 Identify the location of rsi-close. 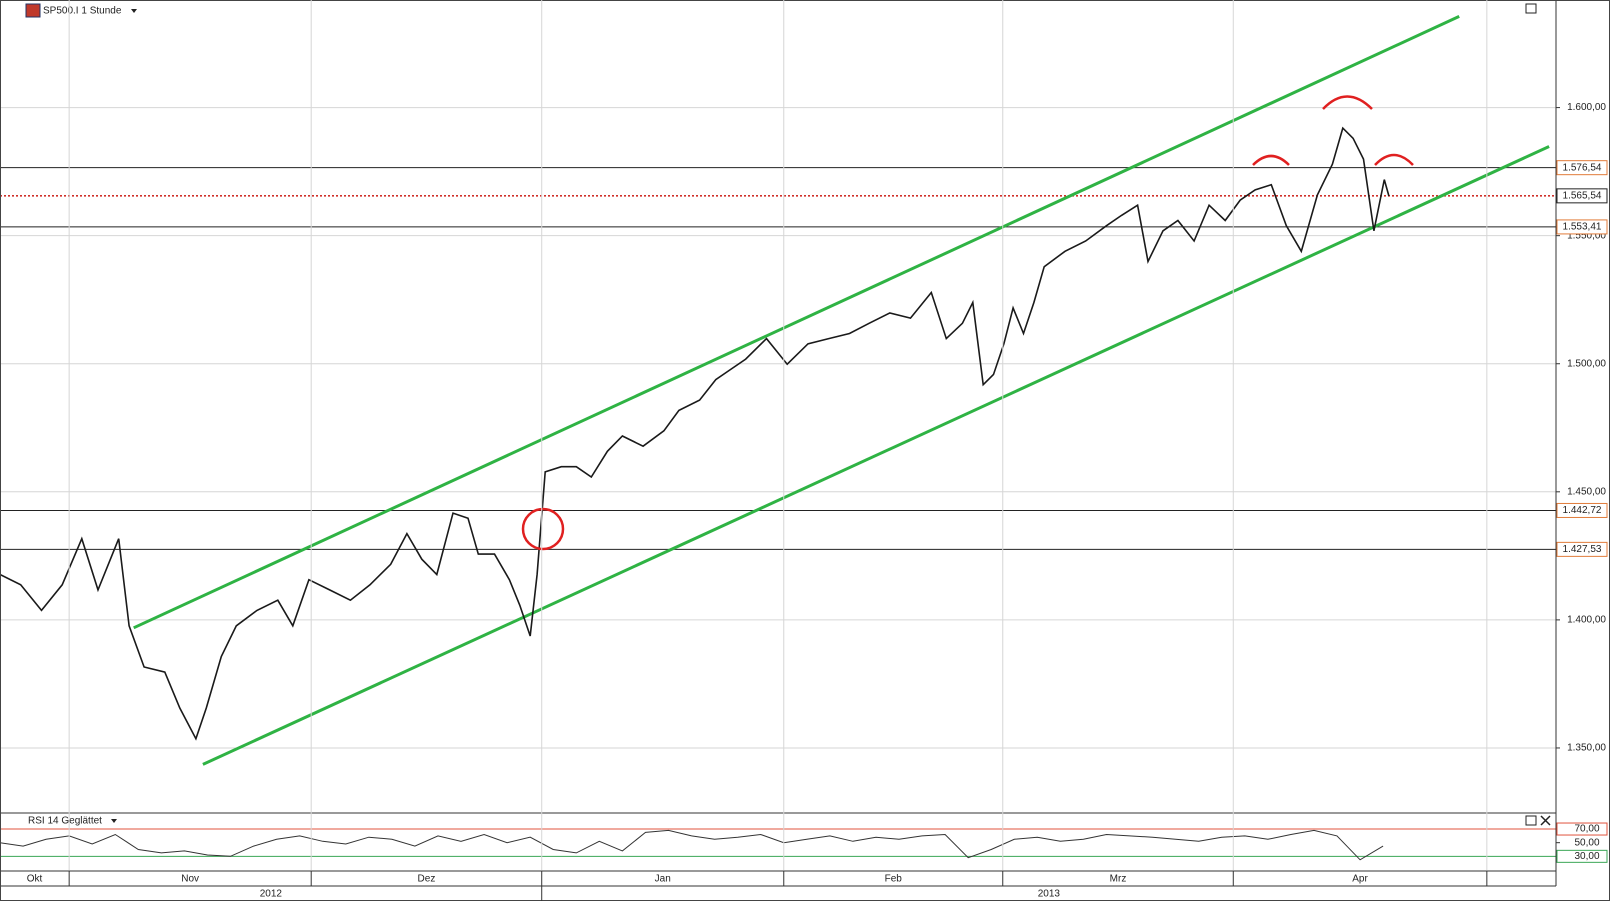
(1545, 820).